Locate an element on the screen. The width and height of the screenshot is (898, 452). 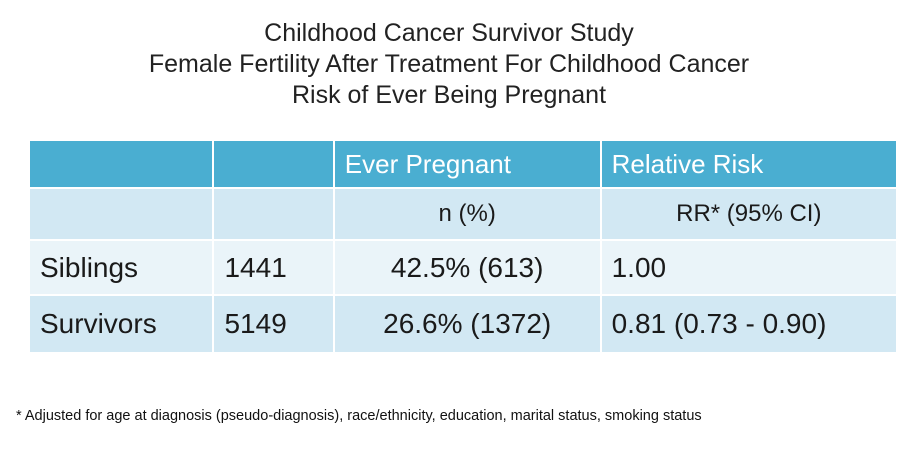
table-header-row: Ever Pregnant Relative Risk is located at coordinates (463, 164).